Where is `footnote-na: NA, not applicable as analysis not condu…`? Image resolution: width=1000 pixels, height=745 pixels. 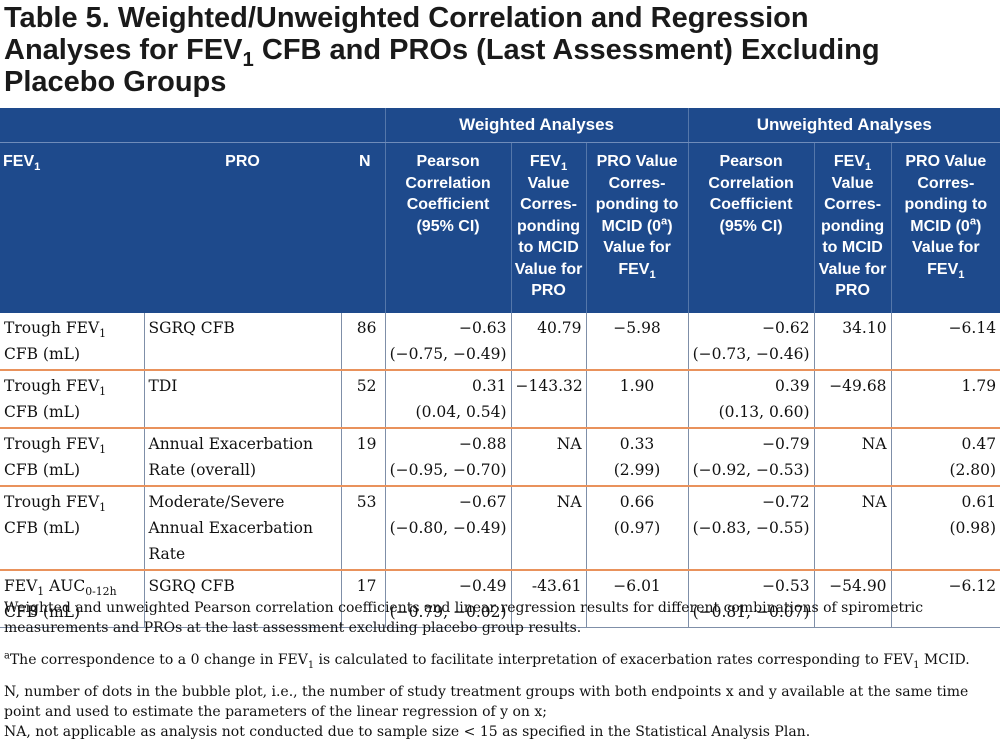
footnote-na: NA, not applicable as analysis not condu… is located at coordinates (407, 732).